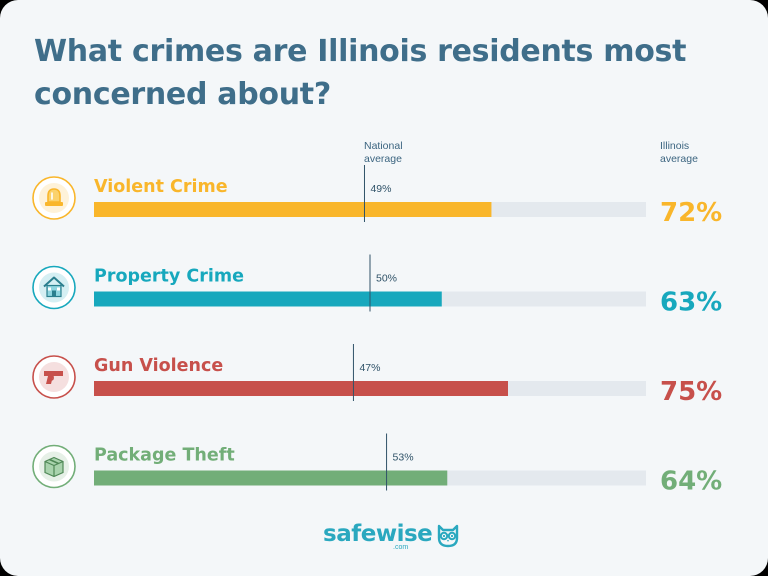 Image resolution: width=768 pixels, height=576 pixels. I want to click on brand-domain: .com, so click(401, 547).